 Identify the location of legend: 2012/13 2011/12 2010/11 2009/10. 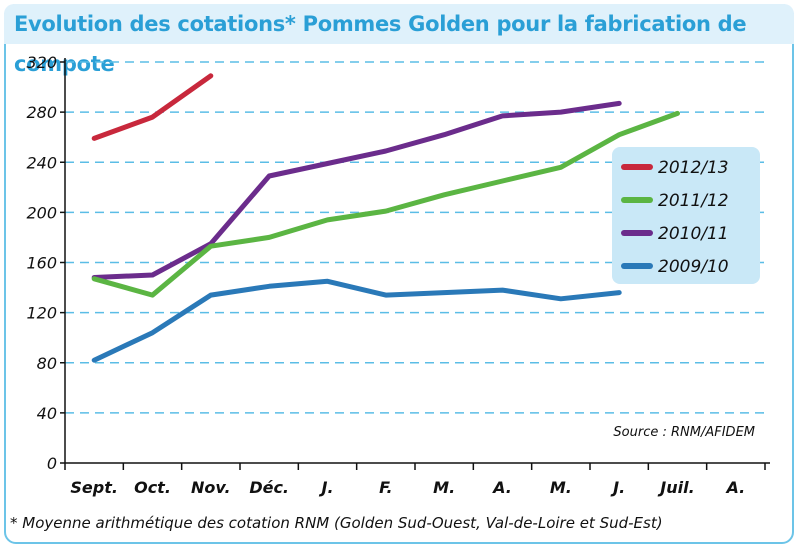
(686, 215).